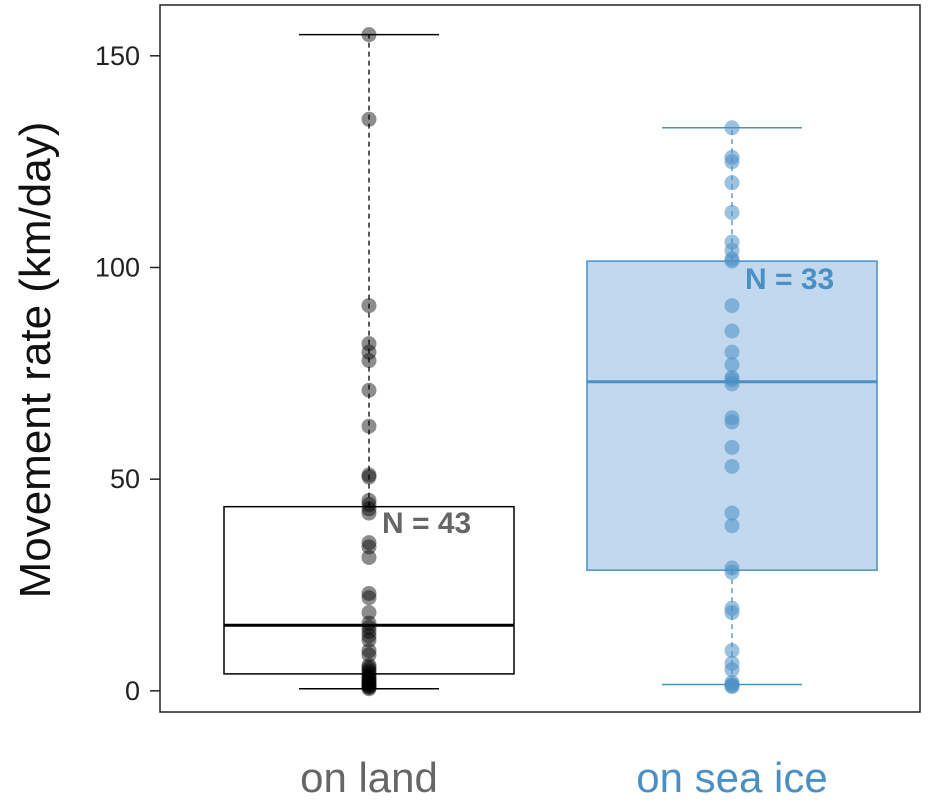 This screenshot has height=802, width=945. What do you see at coordinates (35, 360) in the screenshot?
I see `y-axis-label: Movement rate (km/day)` at bounding box center [35, 360].